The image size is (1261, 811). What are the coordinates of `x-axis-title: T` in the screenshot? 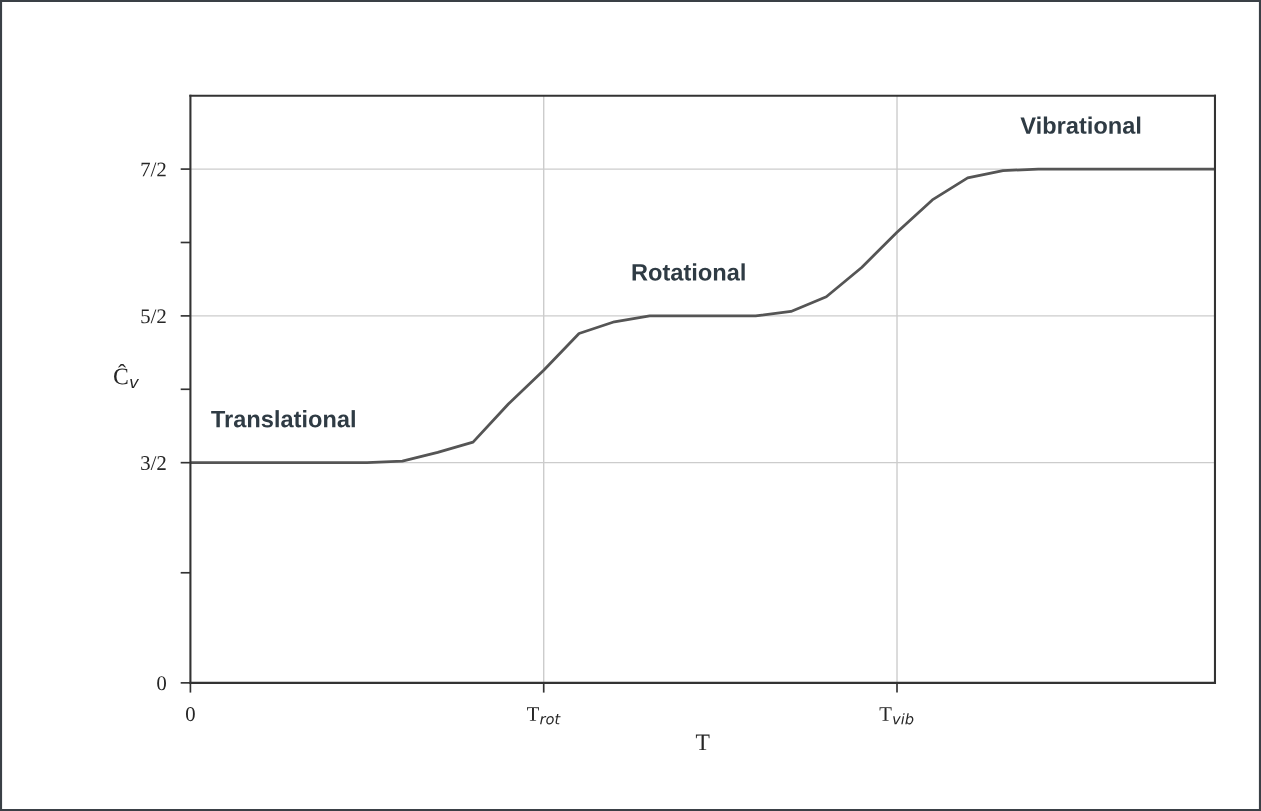 It's located at (702, 742).